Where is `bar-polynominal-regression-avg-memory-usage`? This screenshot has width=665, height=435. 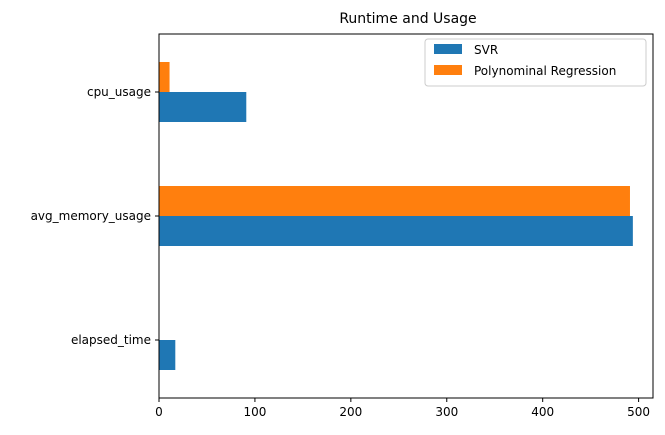 bar-polynominal-regression-avg-memory-usage is located at coordinates (394, 201).